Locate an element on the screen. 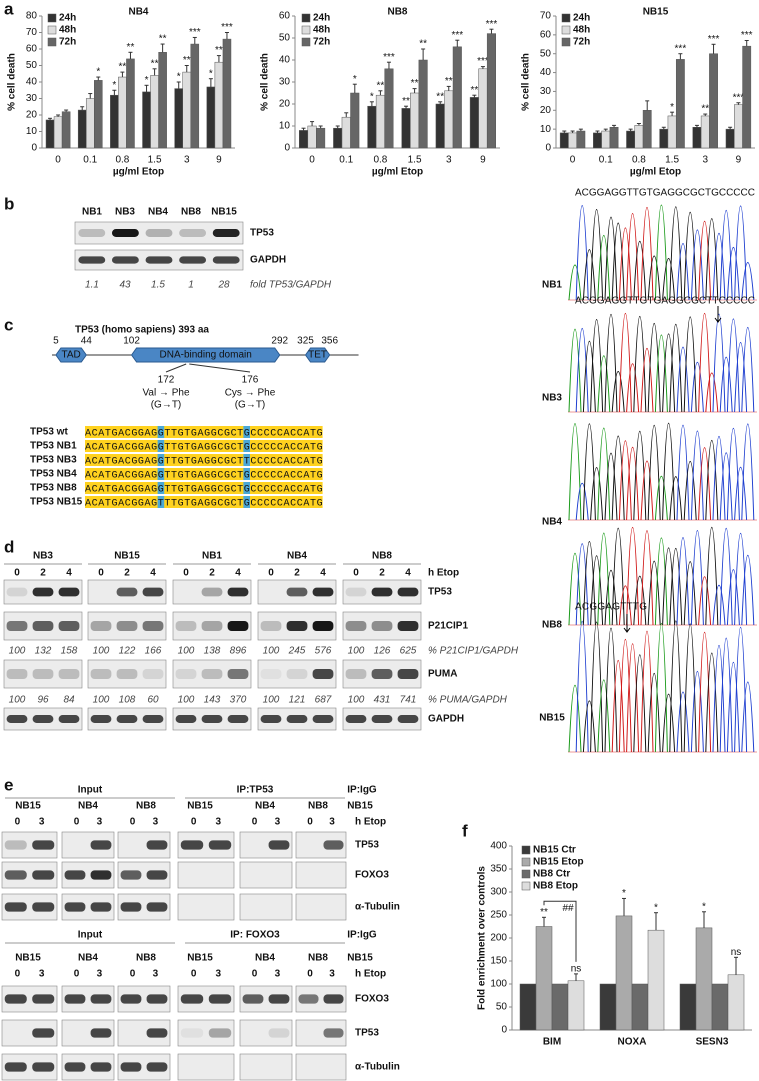 The image size is (759, 1081). sample-label: NB4 is located at coordinates (552, 522).